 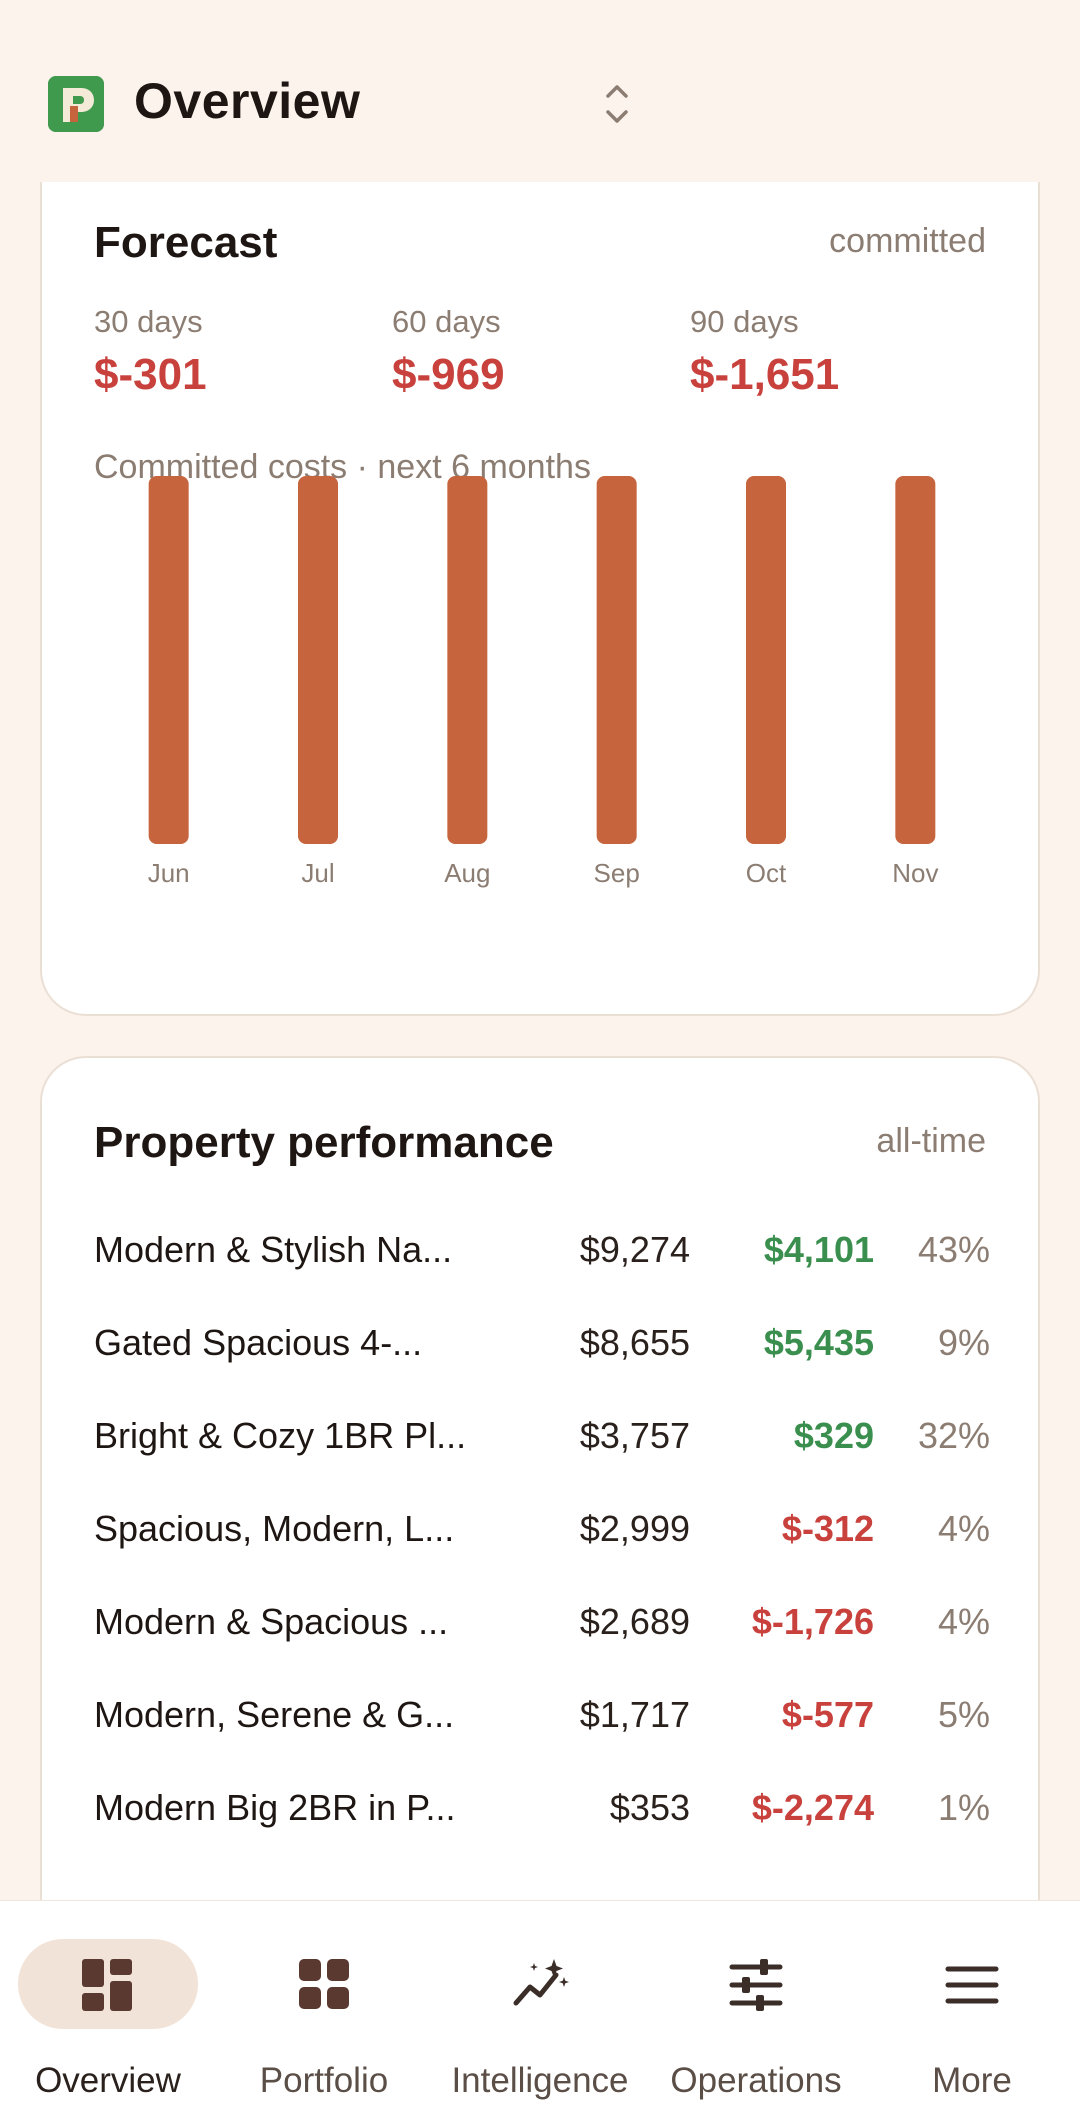 I want to click on property-revenue: $353, so click(x=649, y=1807).